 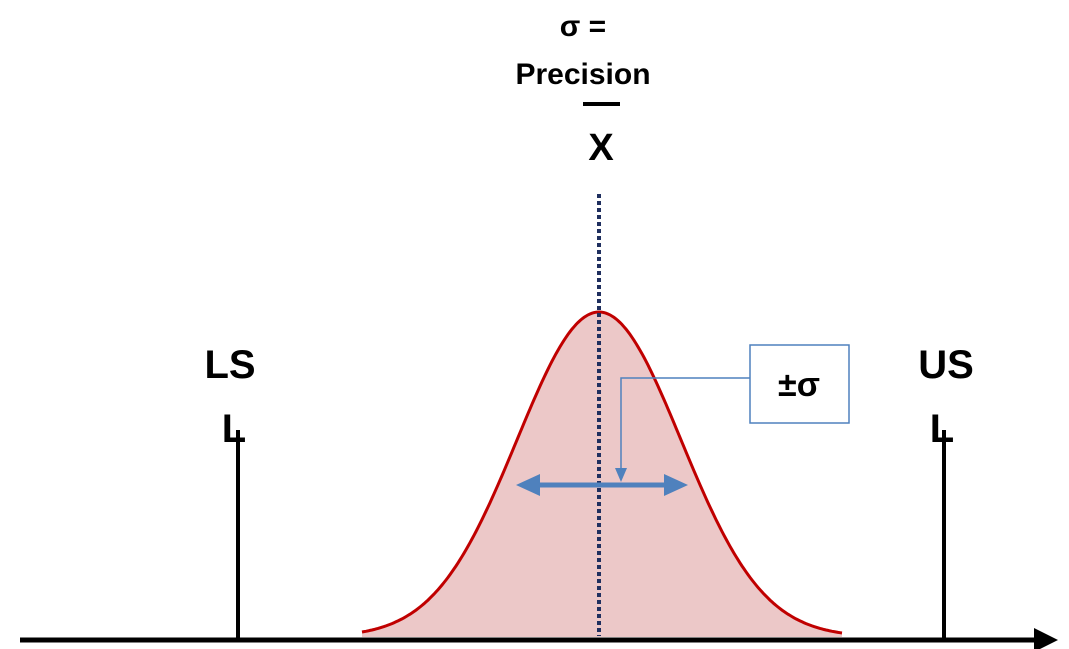 I want to click on sigma-callout-label: ±σ, so click(x=799, y=385).